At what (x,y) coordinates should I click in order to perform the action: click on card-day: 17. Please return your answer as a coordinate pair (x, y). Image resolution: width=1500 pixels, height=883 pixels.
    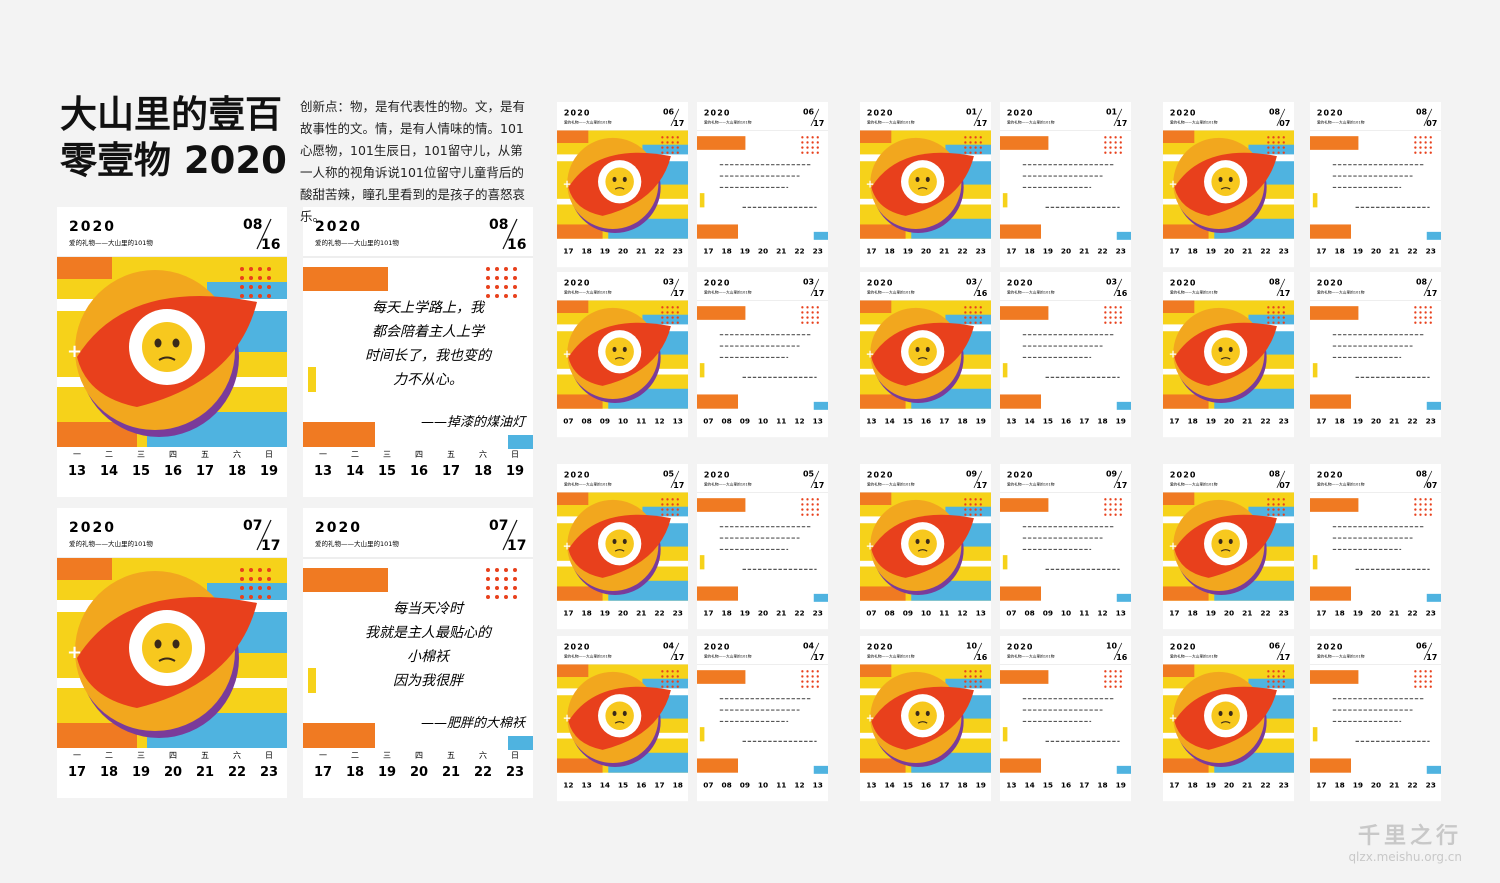
    Looking at the image, I should click on (818, 485).